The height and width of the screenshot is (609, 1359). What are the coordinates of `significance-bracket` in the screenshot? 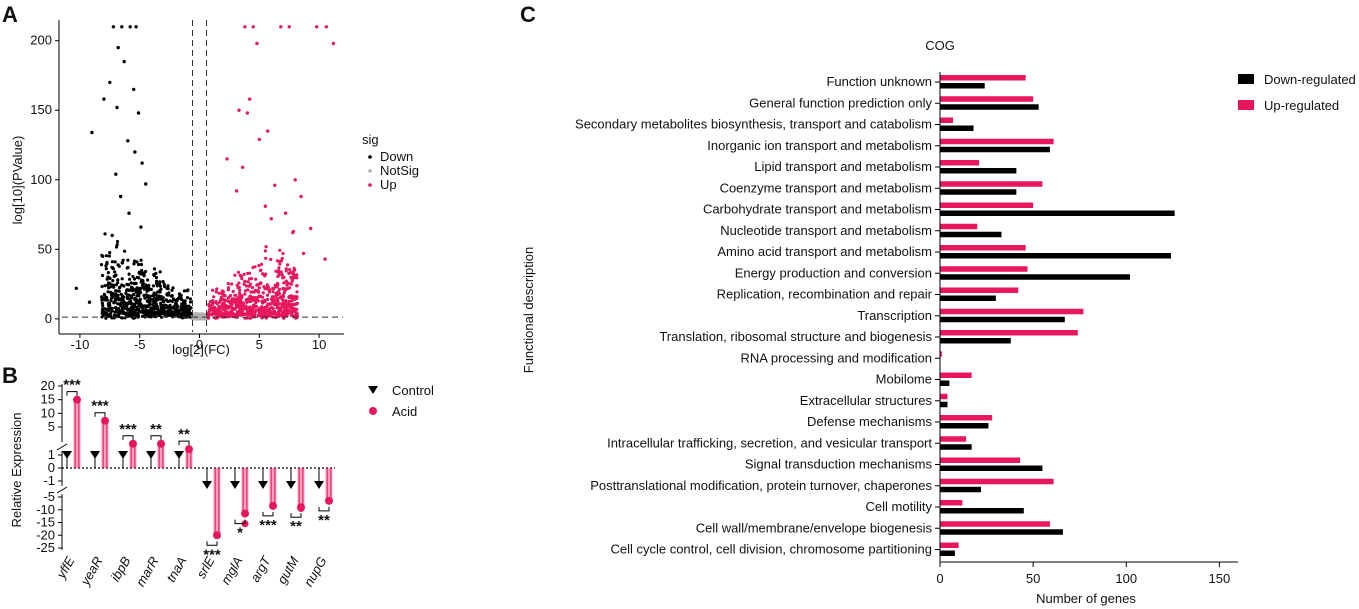 It's located at (296, 515).